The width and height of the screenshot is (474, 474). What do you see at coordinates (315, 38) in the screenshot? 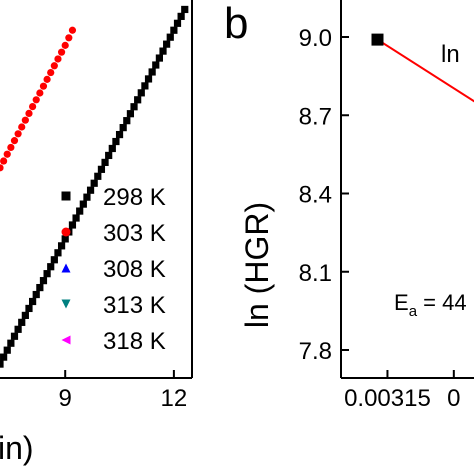
I see `panel-b-y-tick-label: 9.0` at bounding box center [315, 38].